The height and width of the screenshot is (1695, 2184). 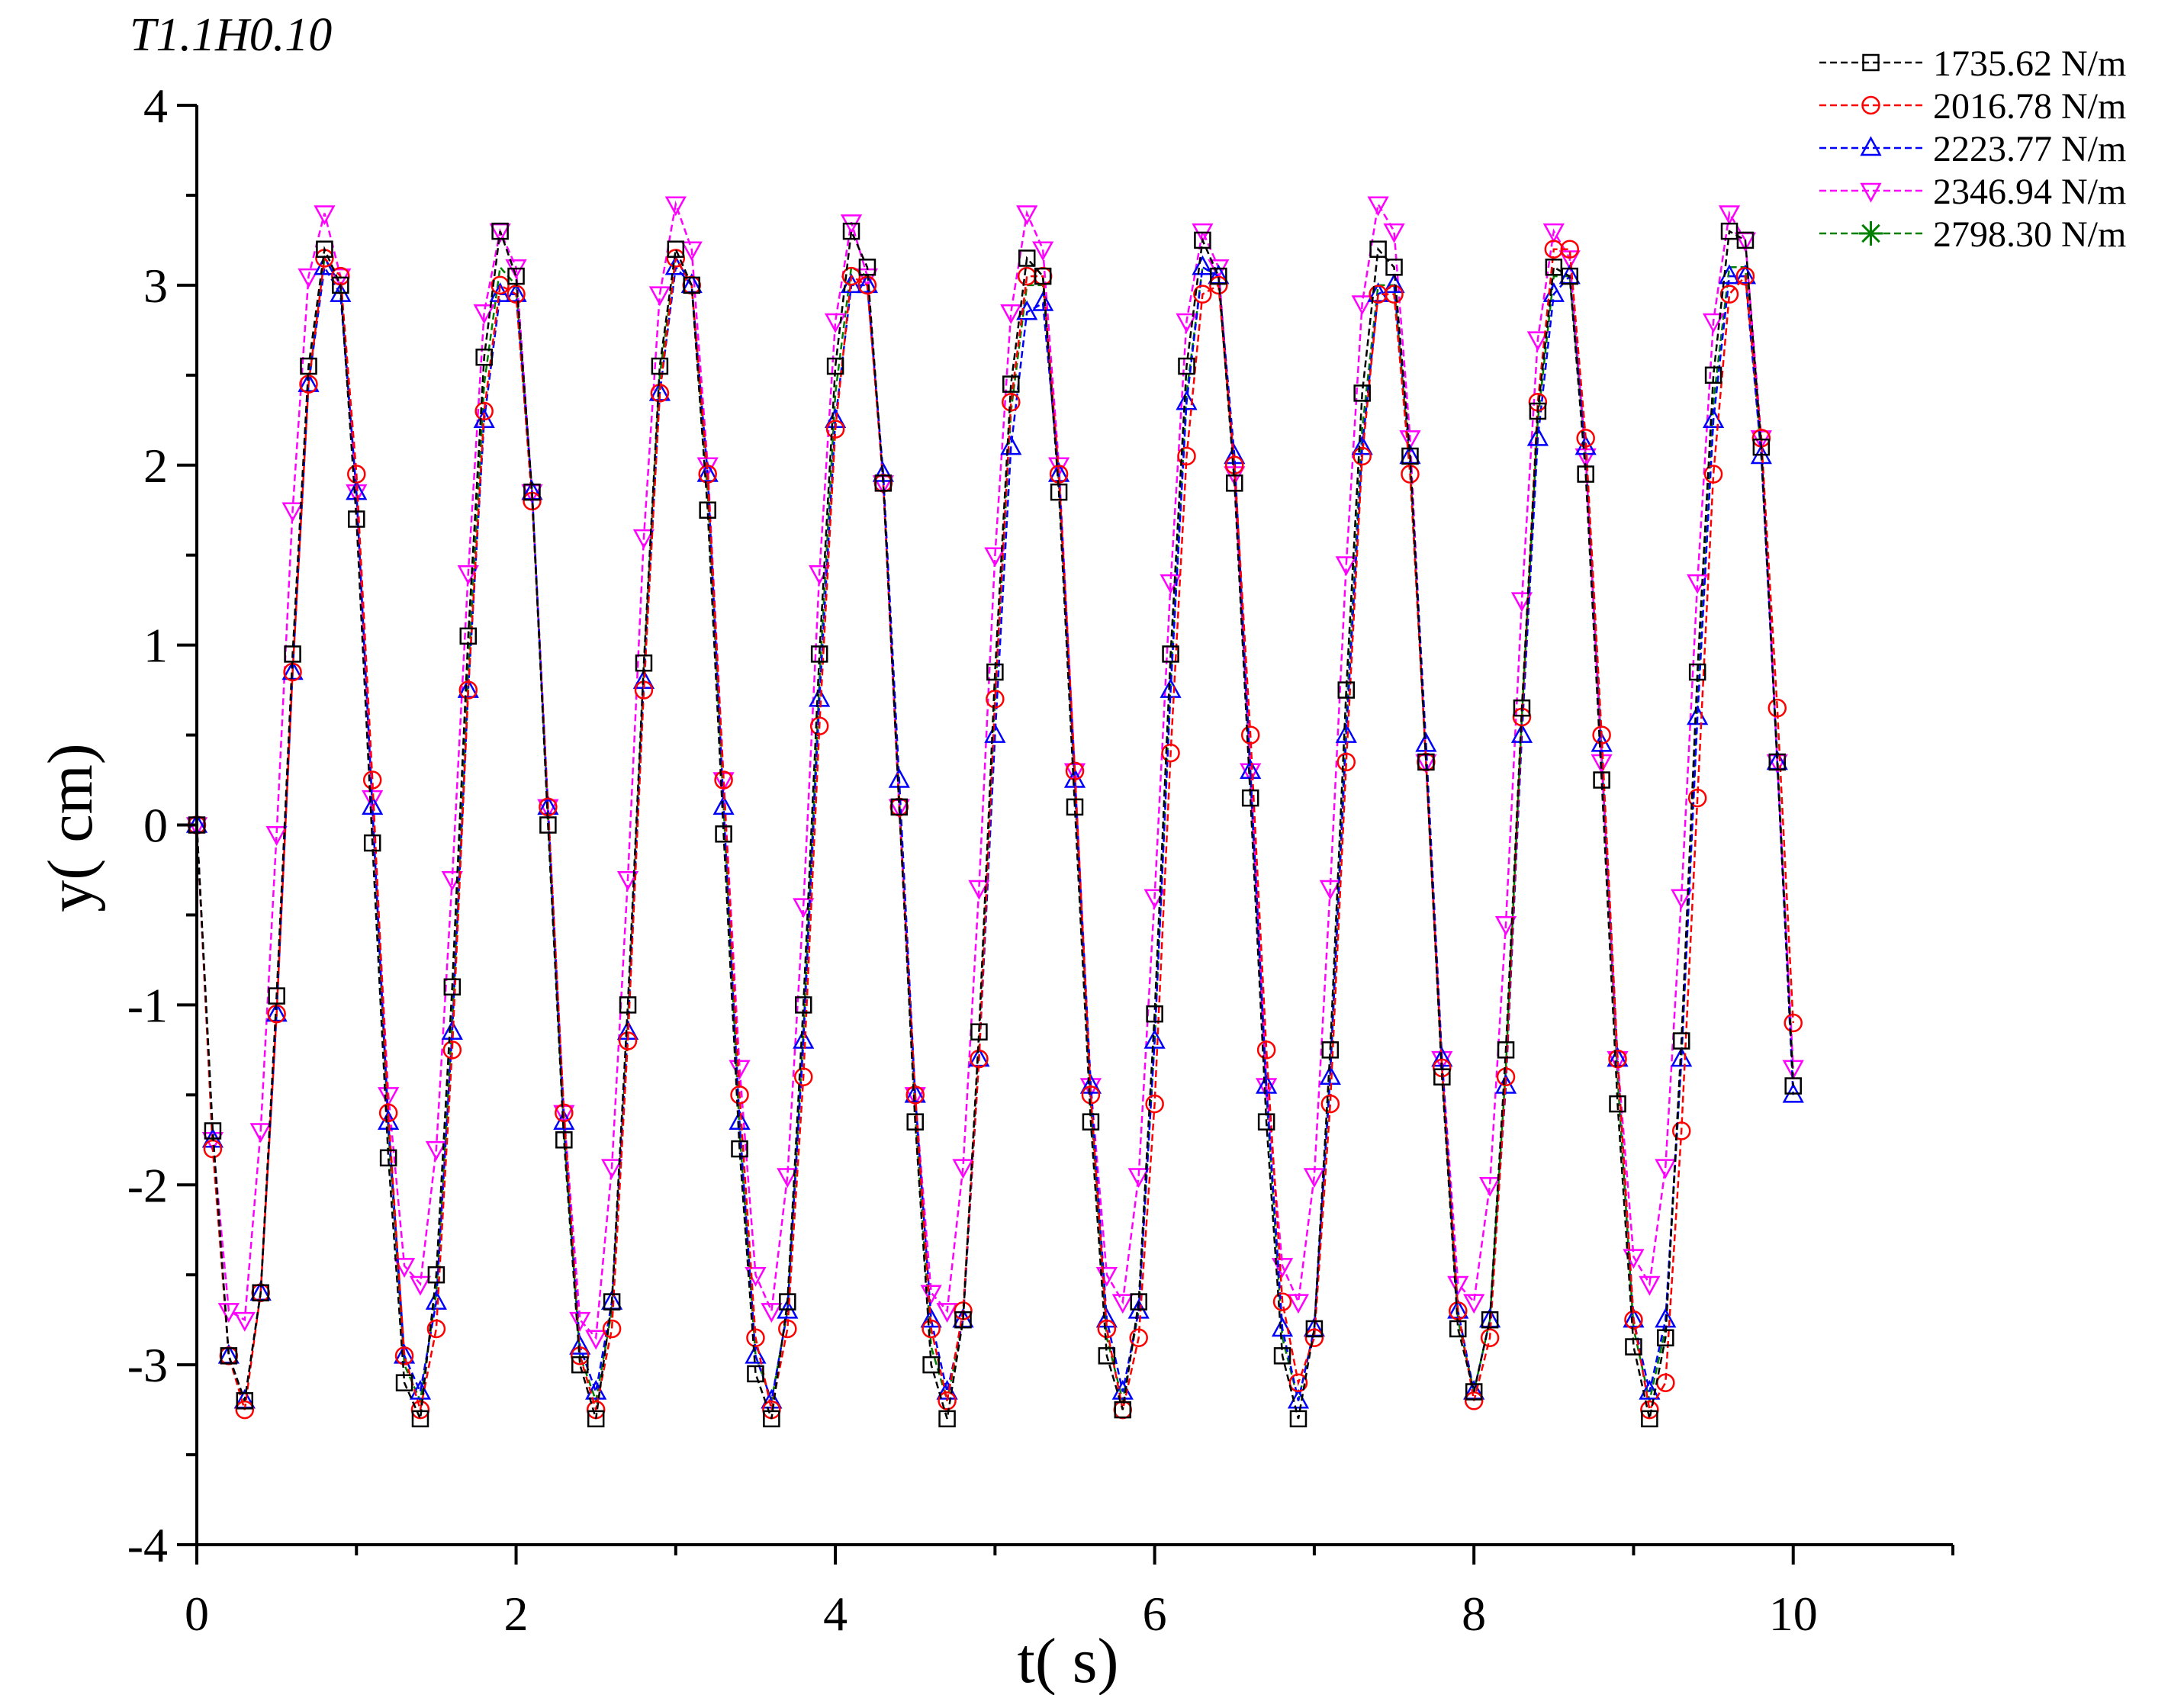 I want to click on x-tick-label: 0, so click(x=197, y=1614).